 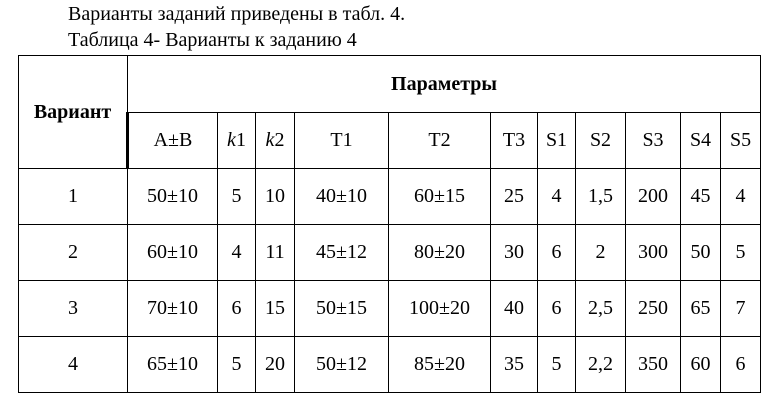 I want to click on table-cell: 200, so click(x=653, y=196).